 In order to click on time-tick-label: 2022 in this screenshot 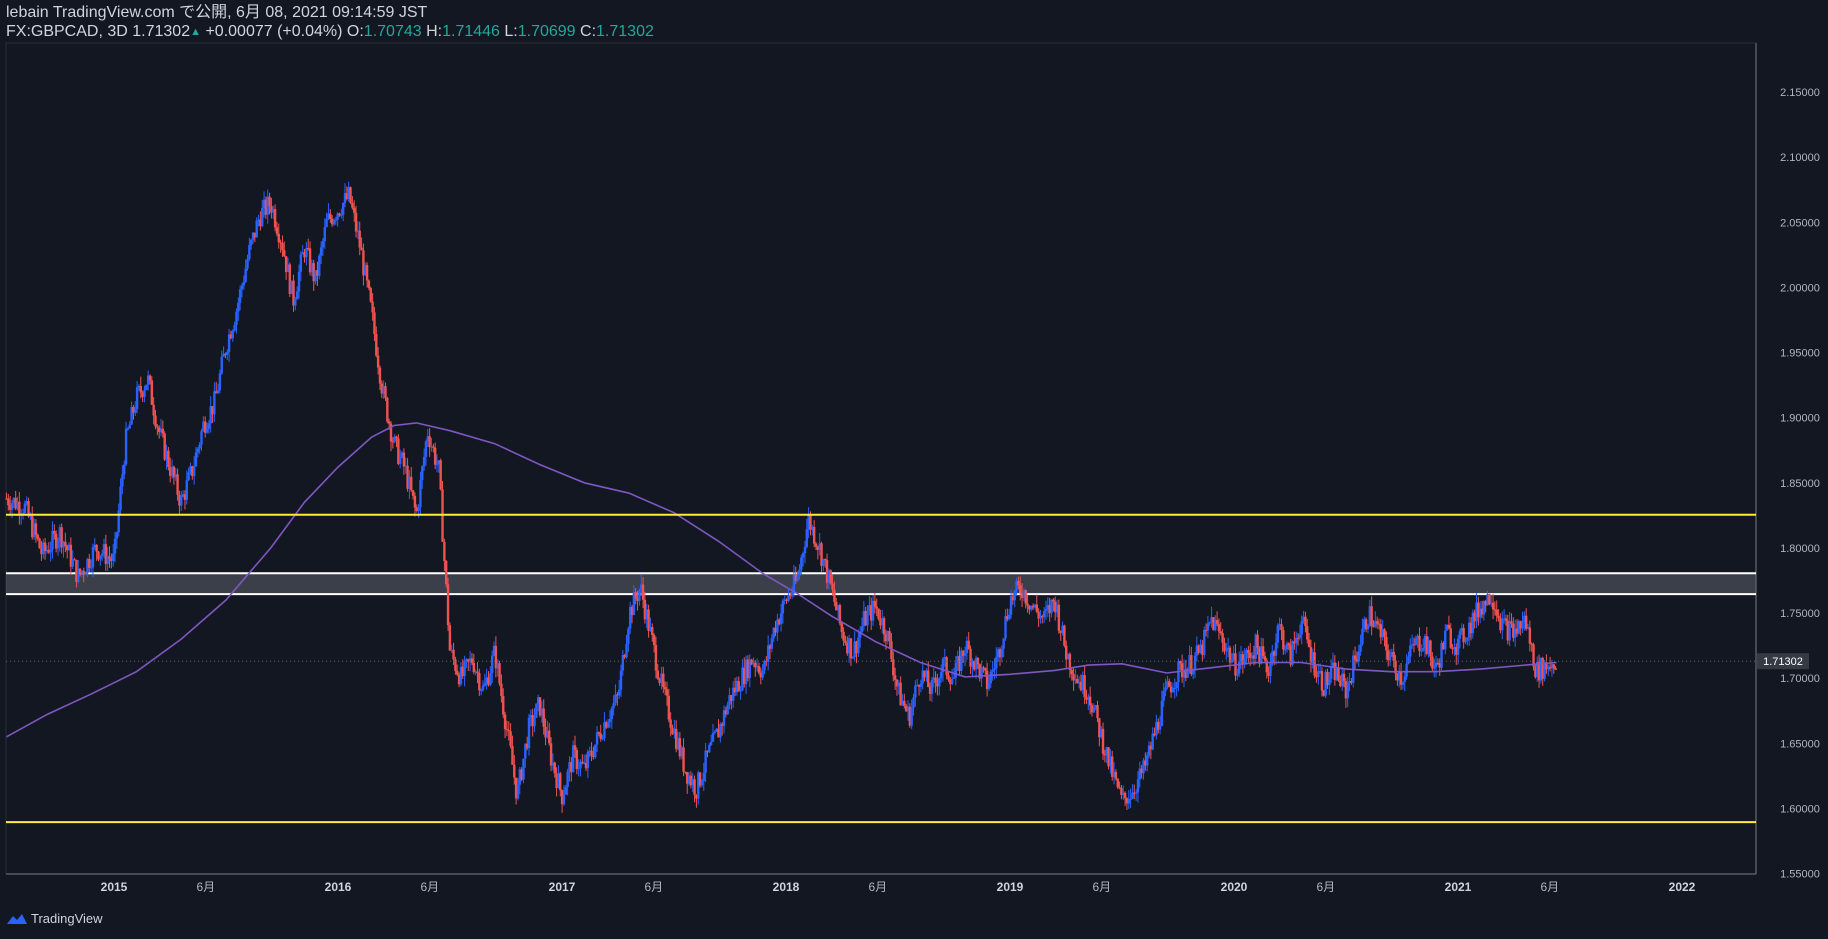, I will do `click(1682, 887)`.